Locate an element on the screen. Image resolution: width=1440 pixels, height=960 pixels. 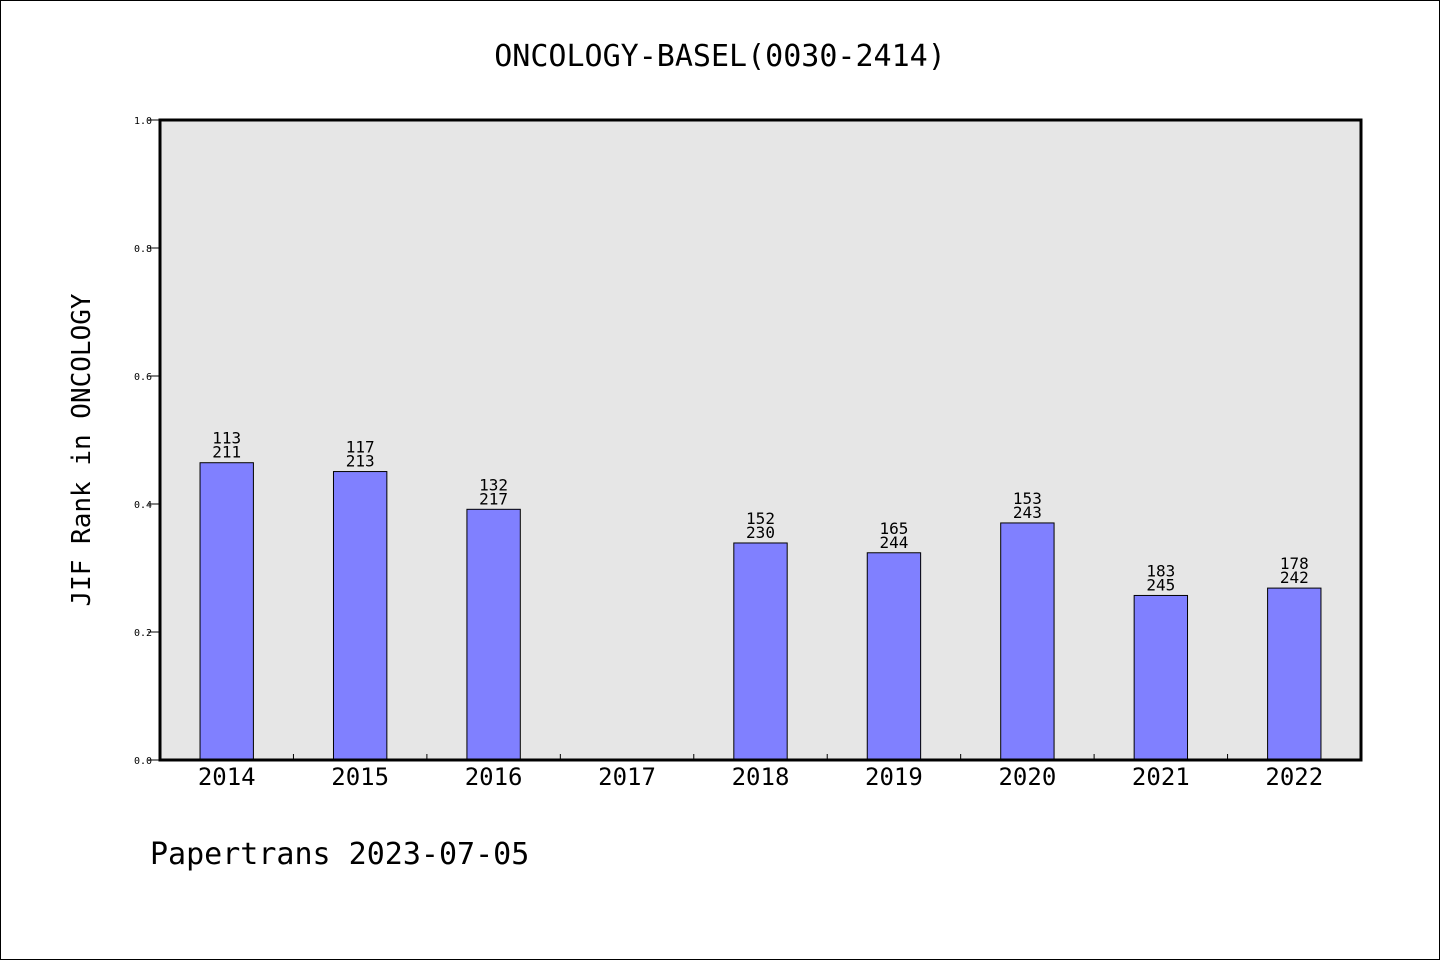
x-tick-label: 2017 is located at coordinates (627, 777).